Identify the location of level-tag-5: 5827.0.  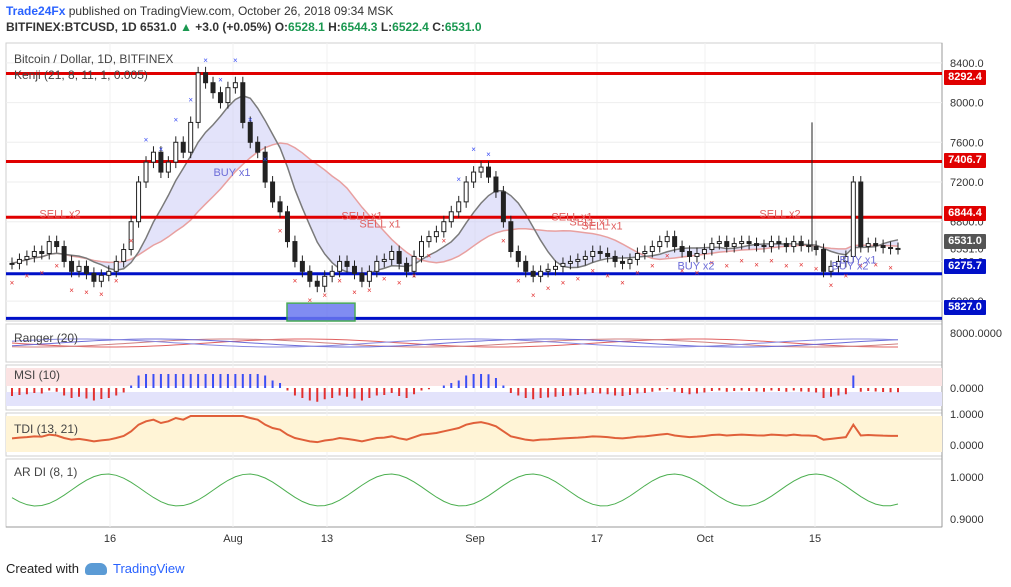
(965, 307).